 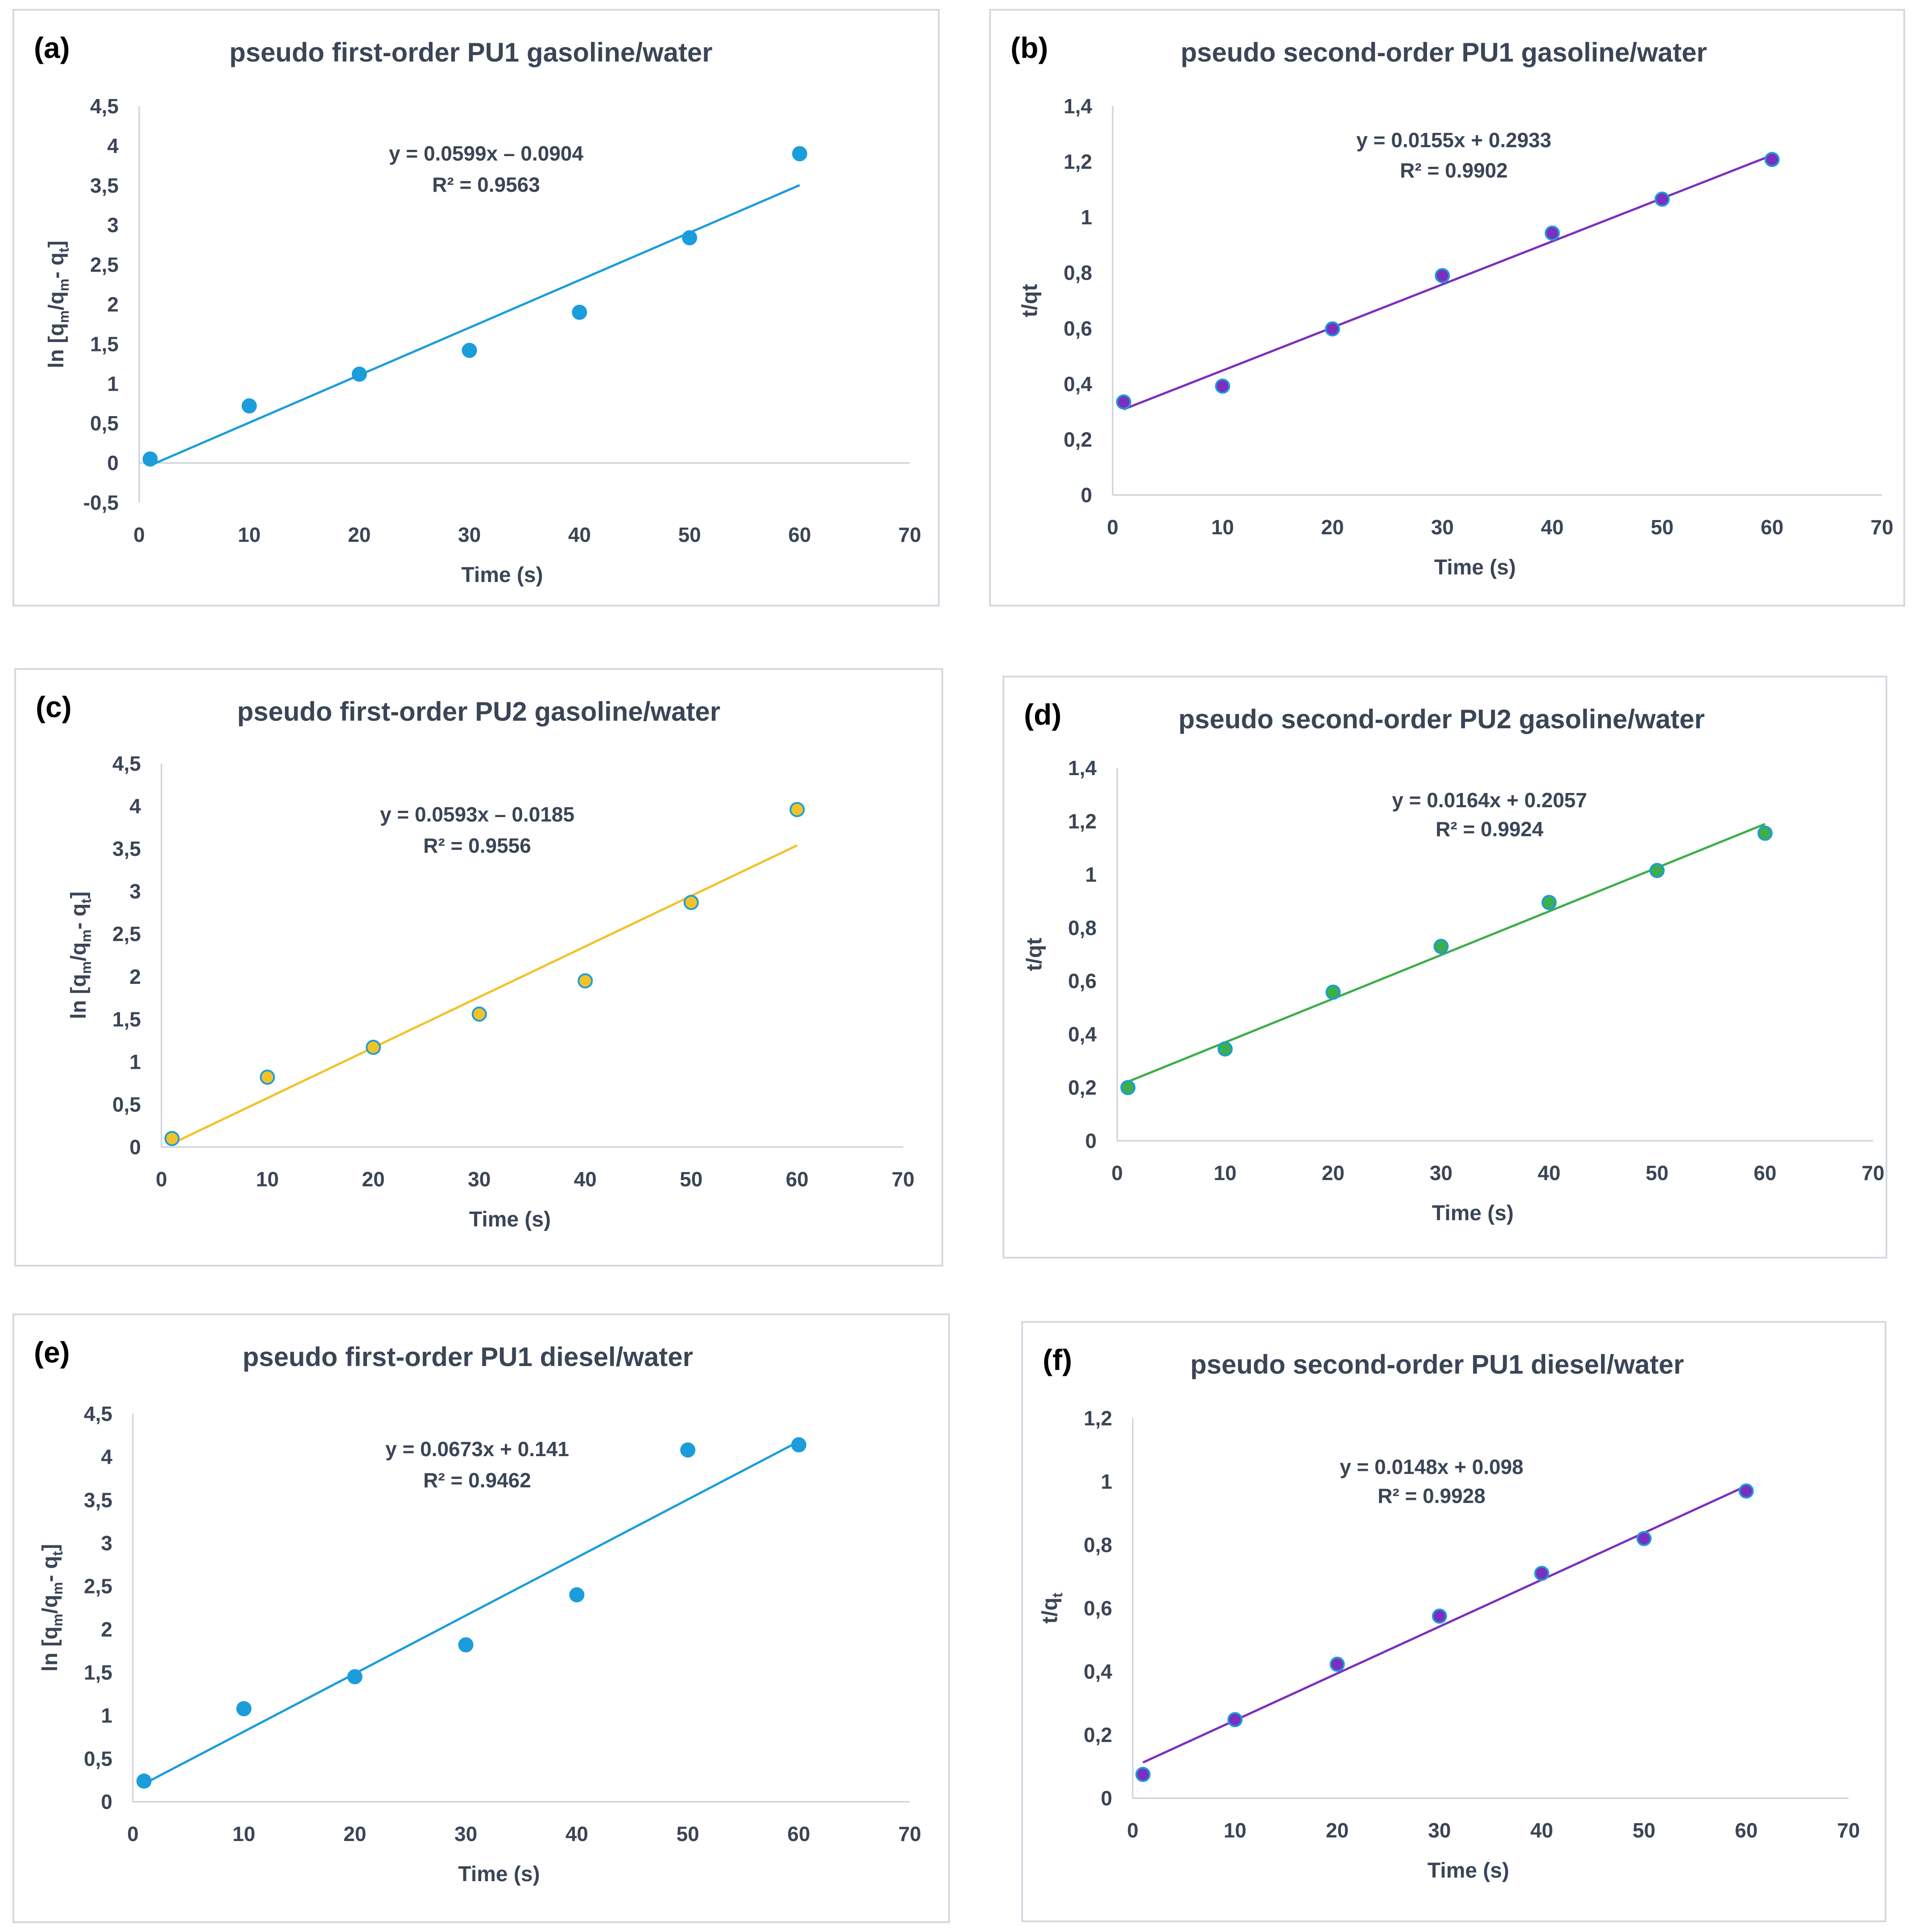 I want to click on y-tick-label: 3,5, so click(x=126, y=849).